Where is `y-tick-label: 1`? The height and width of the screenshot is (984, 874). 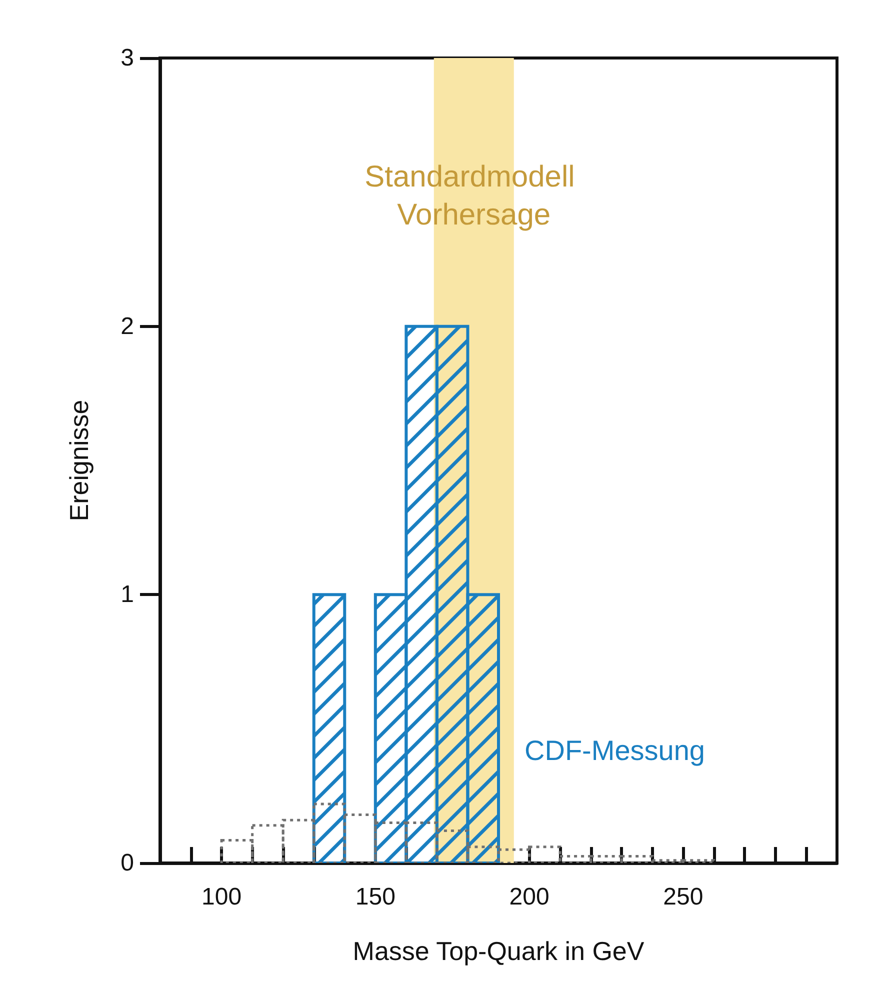
y-tick-label: 1 is located at coordinates (127, 594).